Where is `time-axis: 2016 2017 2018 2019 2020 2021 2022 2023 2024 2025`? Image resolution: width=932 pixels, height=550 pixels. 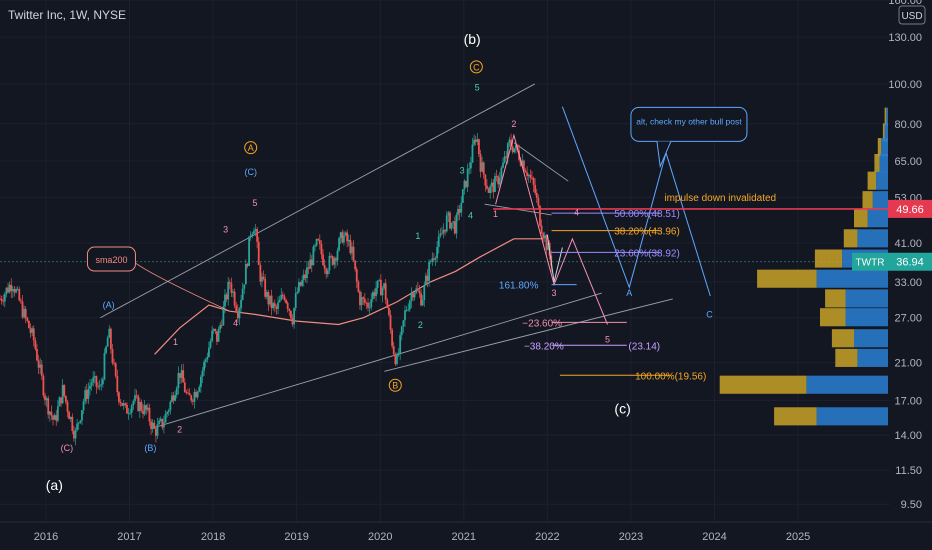 time-axis: 2016 2017 2018 2019 2020 2021 2022 2023 2024 2025 is located at coordinates (466, 535).